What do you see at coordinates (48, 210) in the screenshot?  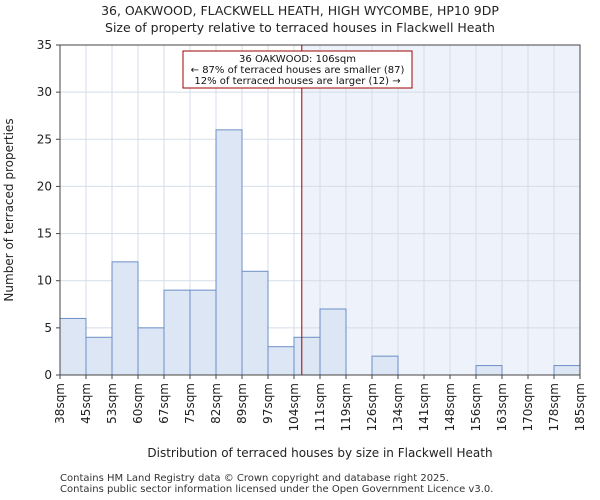 I see `y-axis-ticks: 0 5 10 15 20 25 30 35` at bounding box center [48, 210].